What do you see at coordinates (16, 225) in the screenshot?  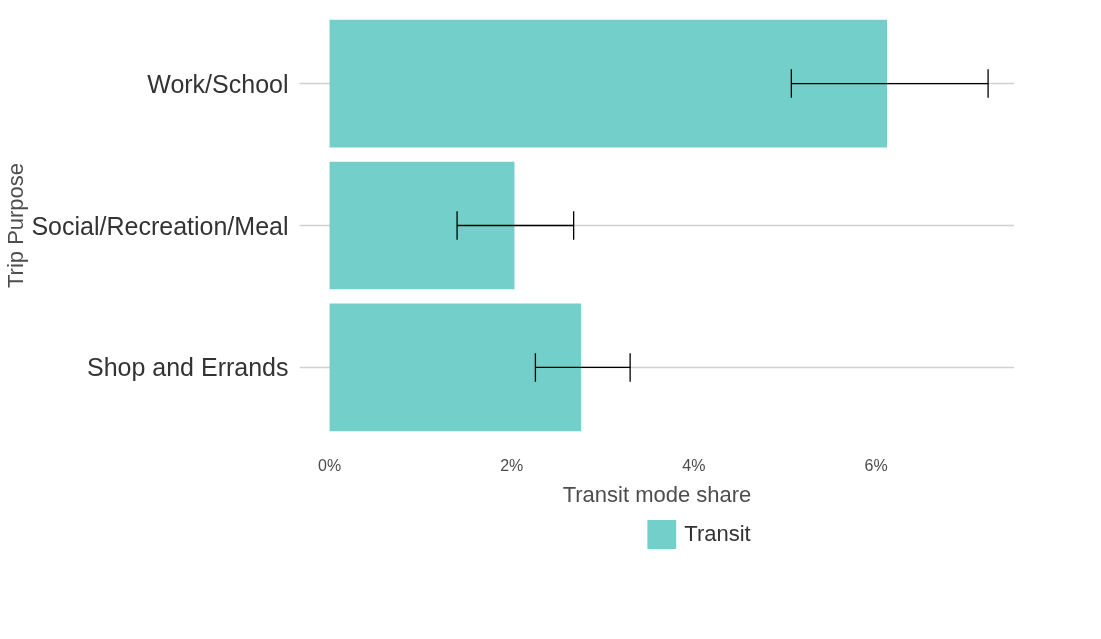 I see `y-axis-title: Trip Purpose` at bounding box center [16, 225].